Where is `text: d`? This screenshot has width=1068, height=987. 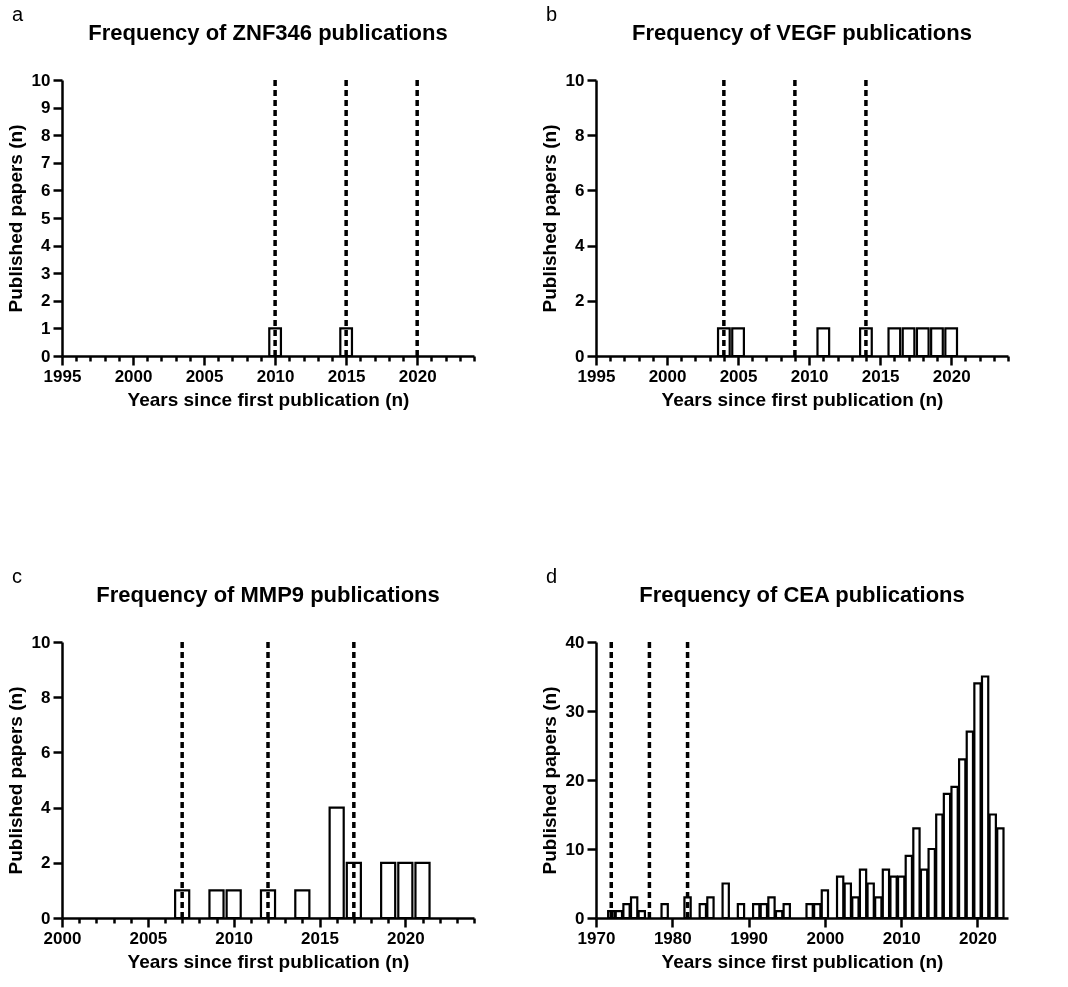
text: d is located at coordinates (552, 576).